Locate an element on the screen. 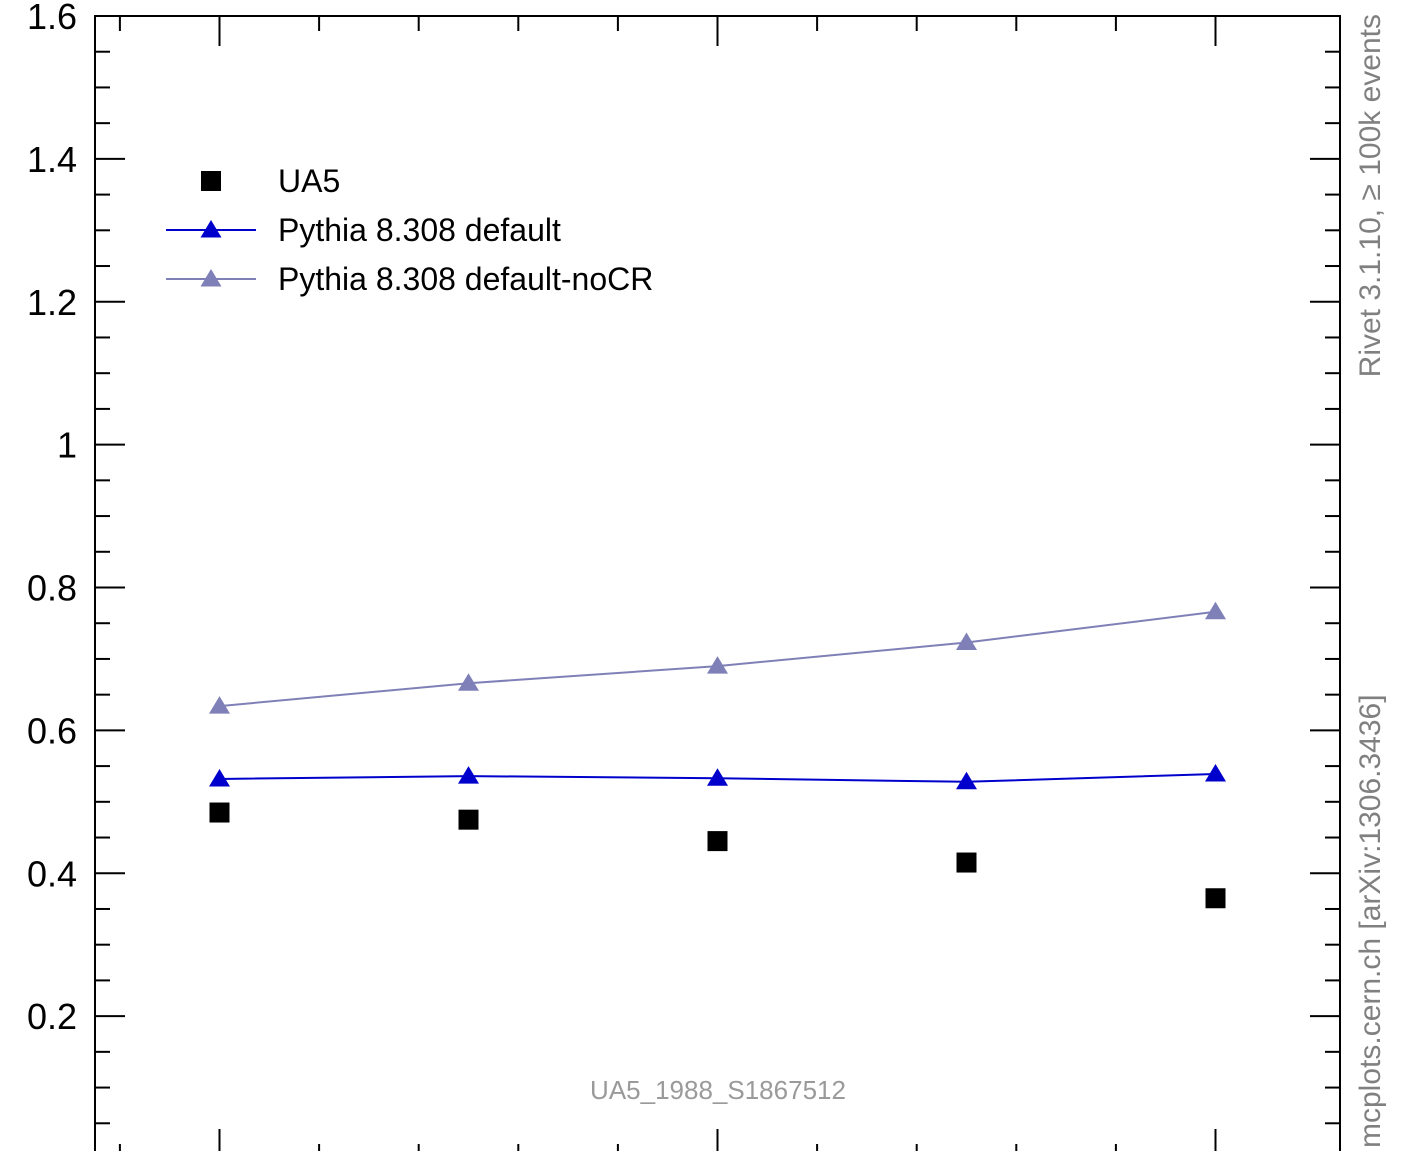 The height and width of the screenshot is (1151, 1406). legend-label: Pythia 8.308 default is located at coordinates (419, 230).